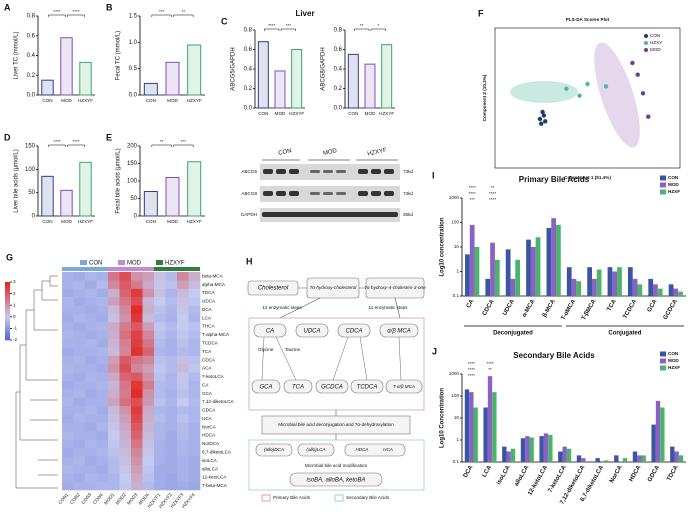 The height and width of the screenshot is (517, 692). Describe the element at coordinates (98, 498) in the screenshot. I see `column-label: CON4` at that location.